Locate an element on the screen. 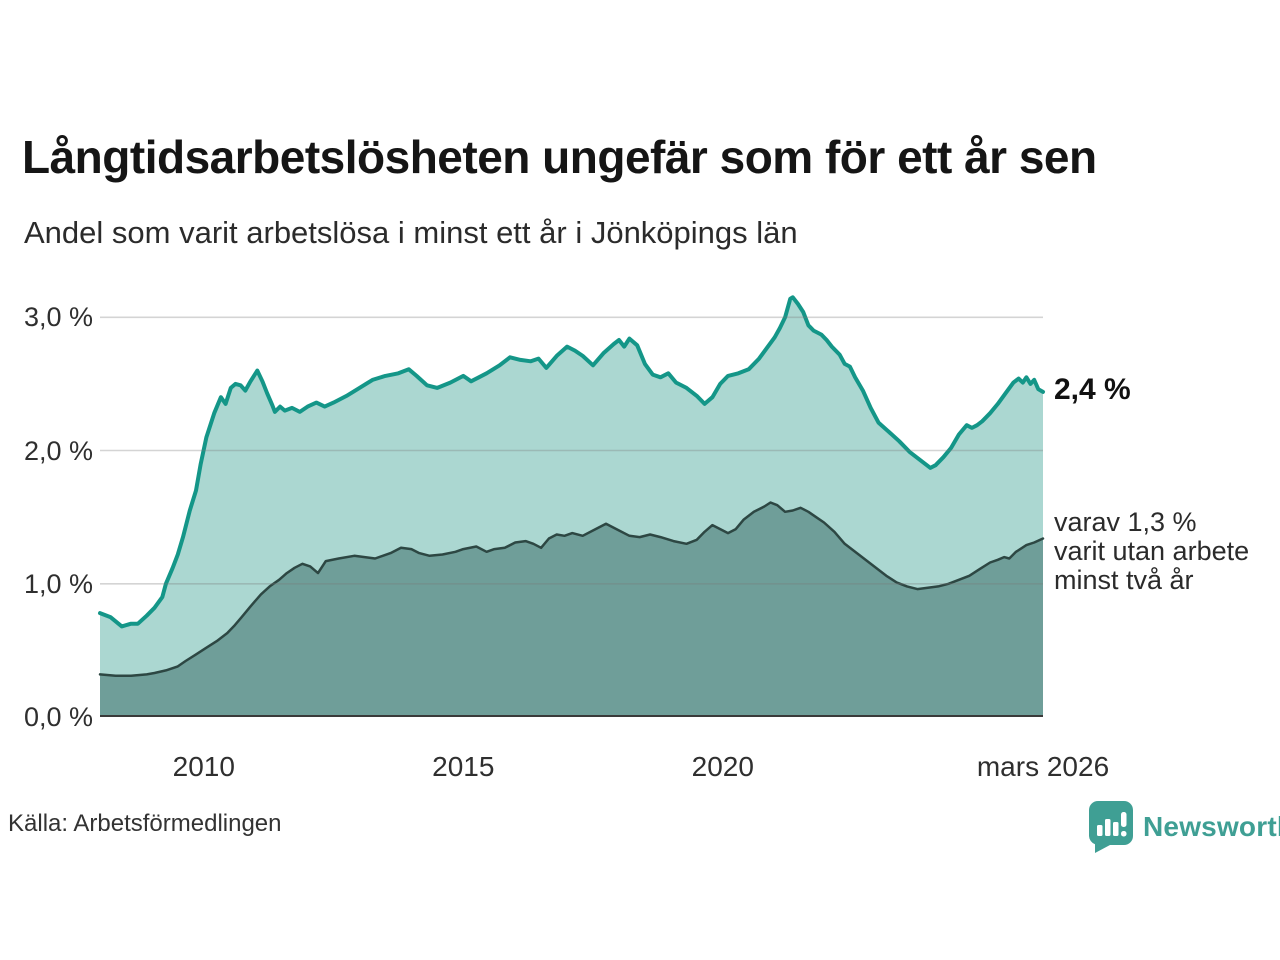 The height and width of the screenshot is (960, 1280). source-credit: Källa: Arbetsförmedlingen is located at coordinates (145, 823).